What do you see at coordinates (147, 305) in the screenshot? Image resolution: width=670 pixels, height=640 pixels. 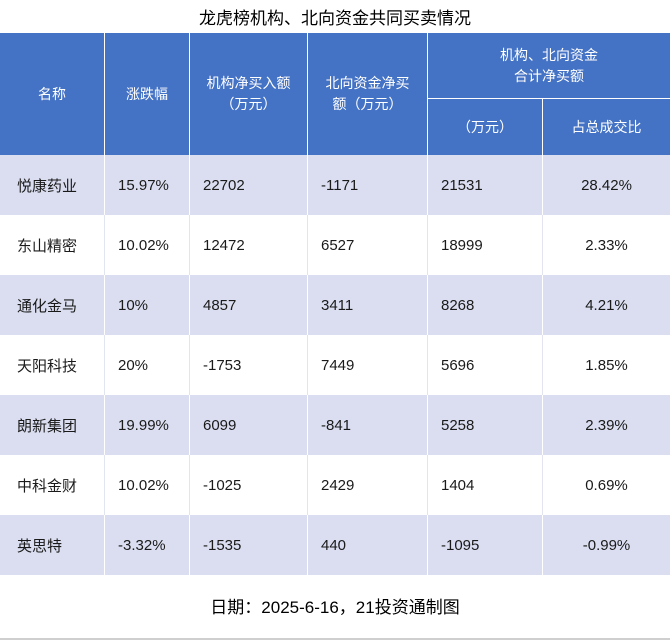 I see `cell-change: 10%` at bounding box center [147, 305].